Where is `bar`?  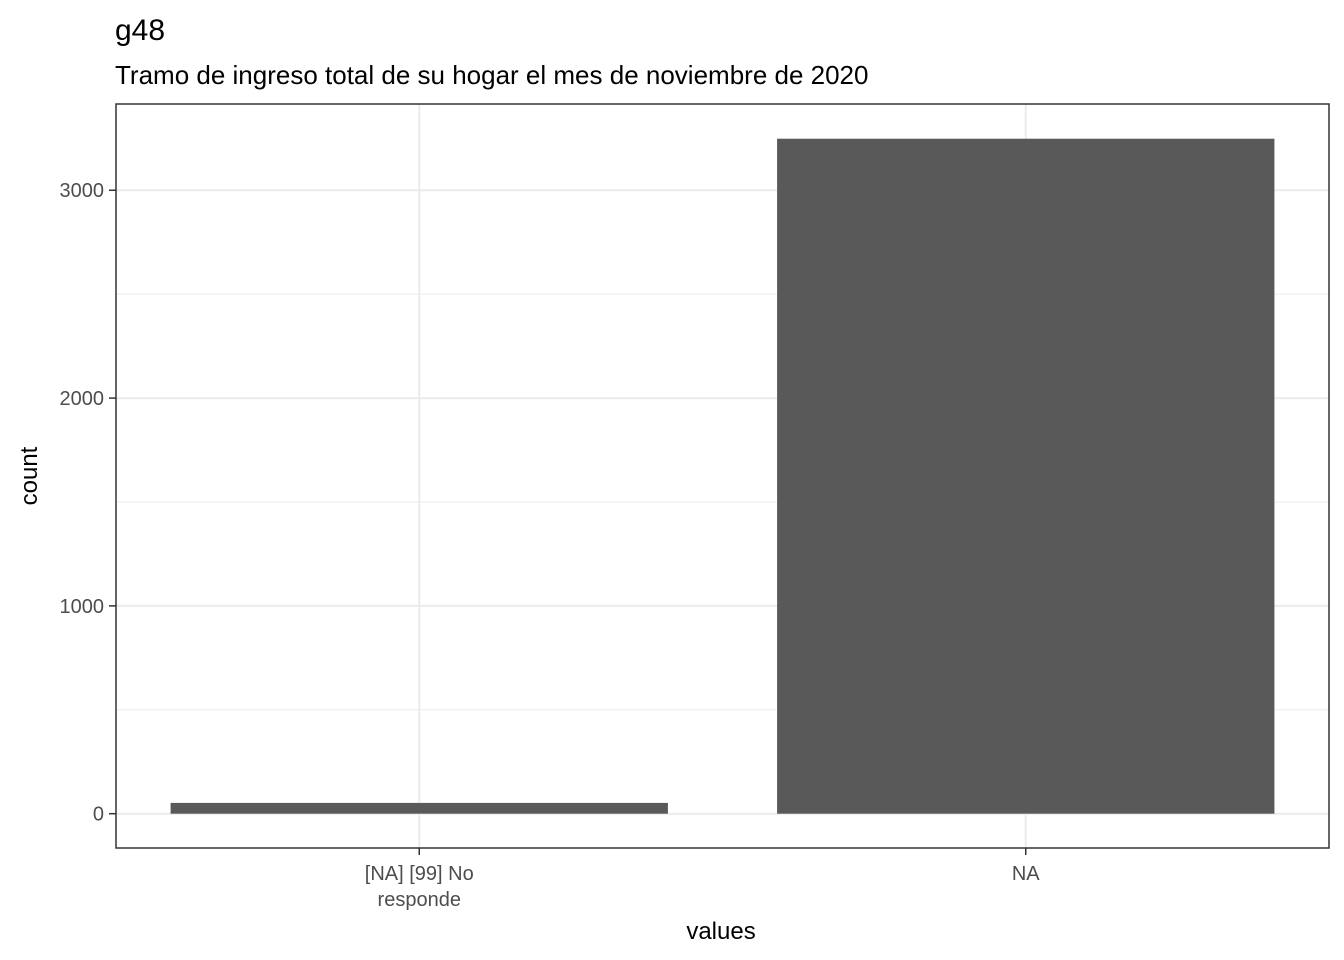
bar is located at coordinates (419, 808).